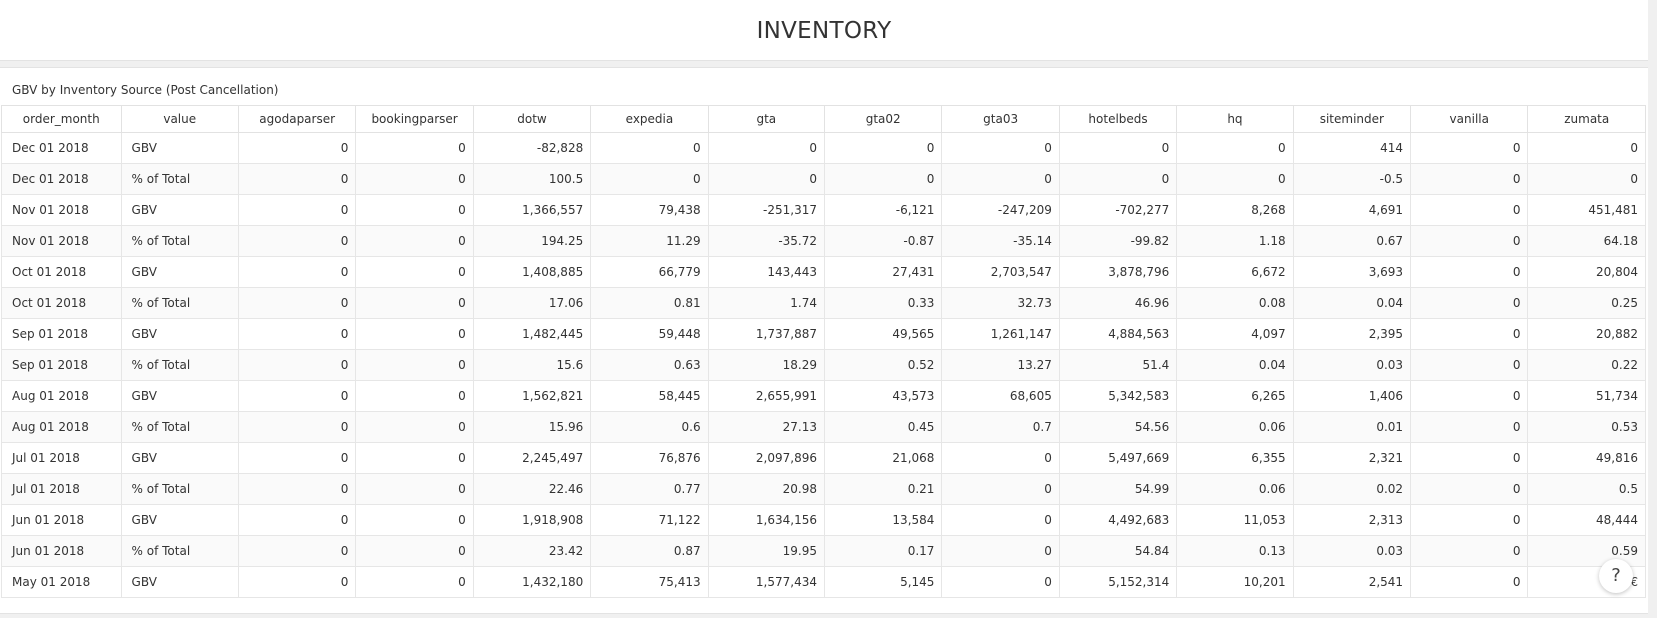 This screenshot has width=1657, height=618. I want to click on table-cell-hq: 0.06, so click(1235, 427).